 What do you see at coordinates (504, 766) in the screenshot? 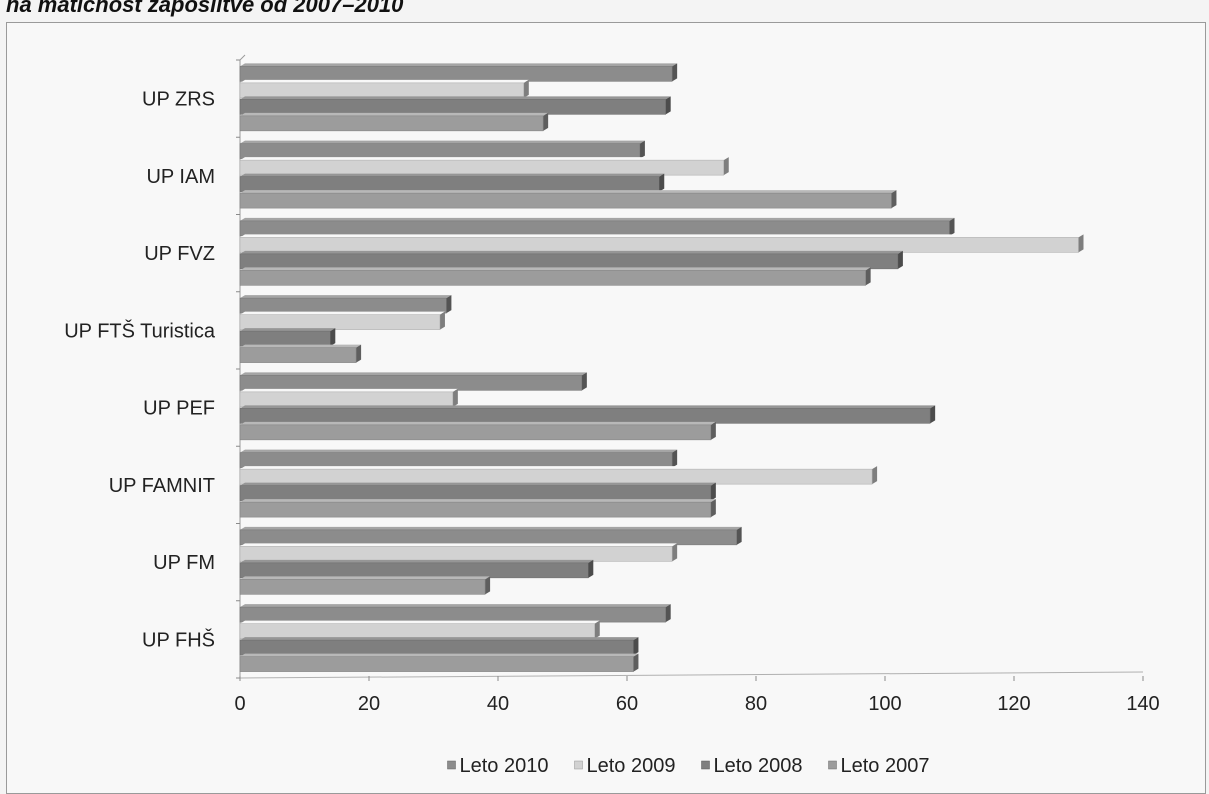
I see `legend-label: Leto 2010` at bounding box center [504, 766].